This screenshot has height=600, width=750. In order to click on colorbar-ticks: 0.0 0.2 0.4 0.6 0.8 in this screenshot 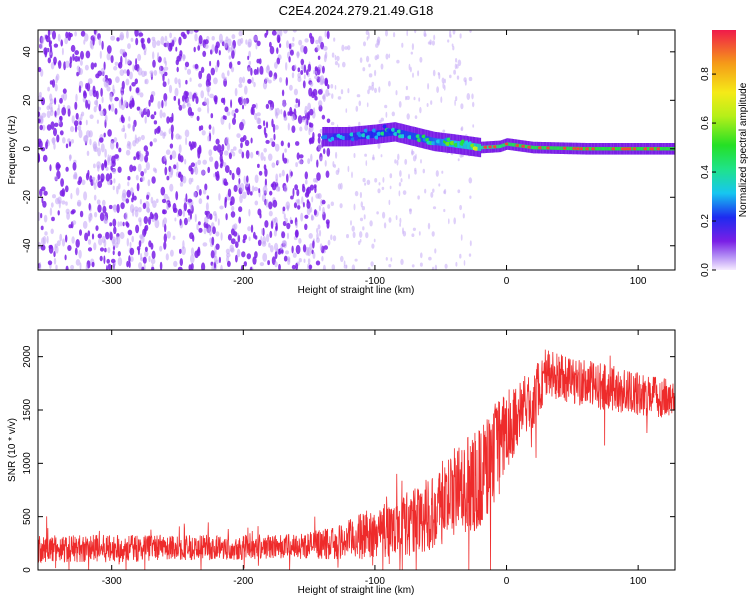, I will do `click(708, 172)`.